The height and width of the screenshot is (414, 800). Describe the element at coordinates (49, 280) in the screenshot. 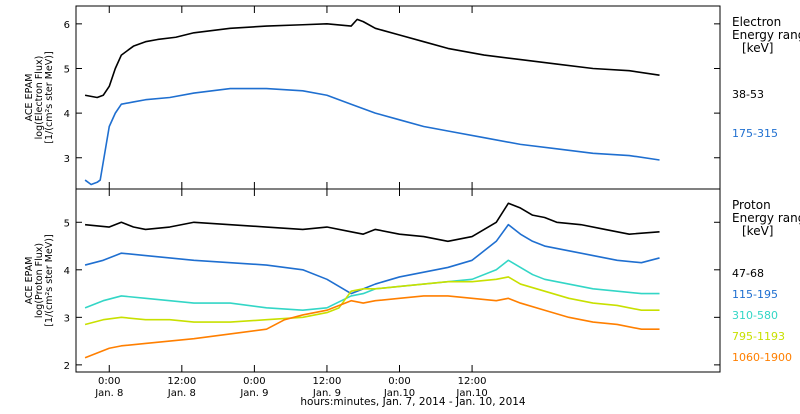

I see `proton-y-axis-label: [1/(cm²s ster MeV)]` at that location.